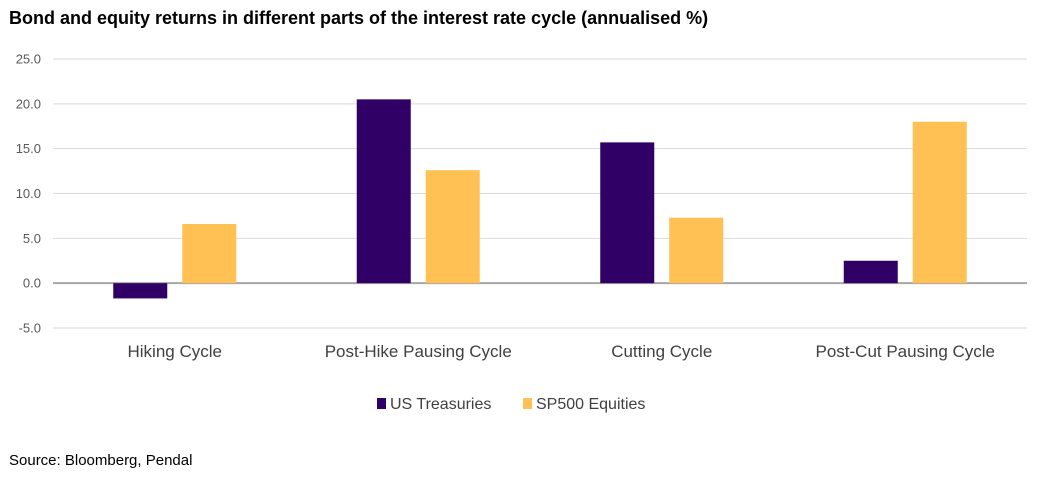  I want to click on legend-label: SP500 Equities, so click(590, 404).